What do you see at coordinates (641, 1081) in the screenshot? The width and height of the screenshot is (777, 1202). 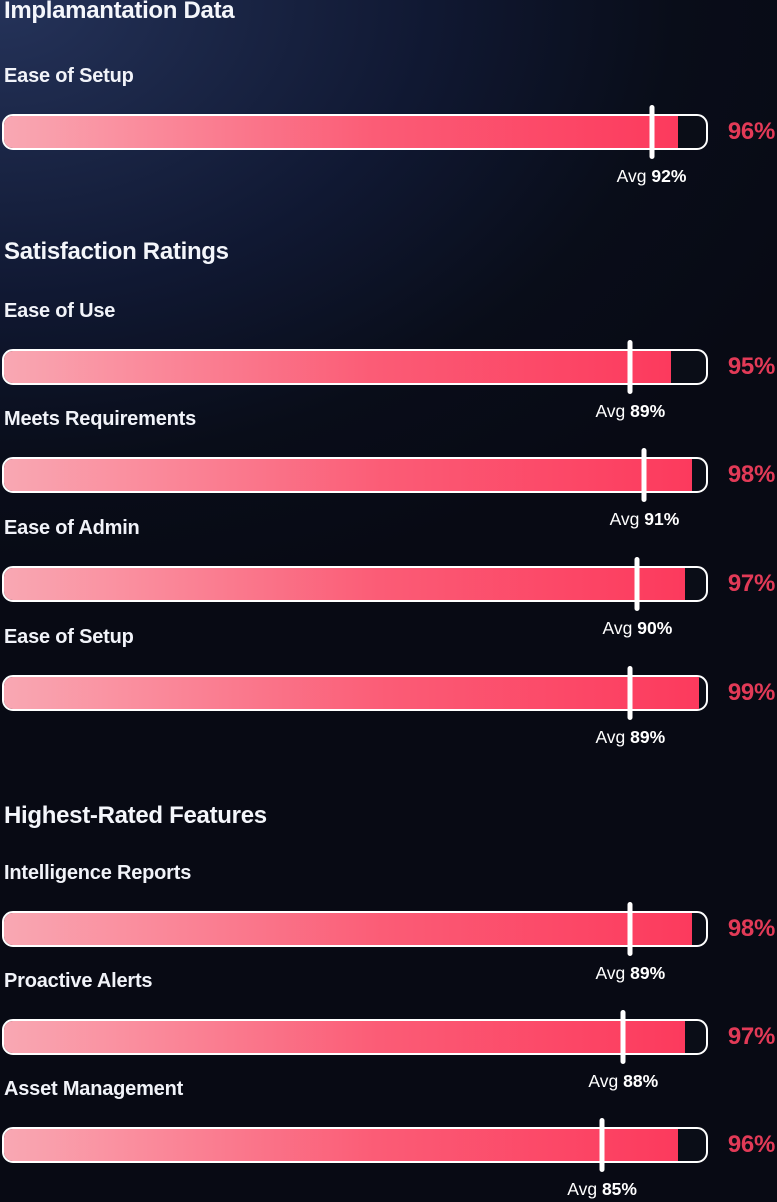 I see `avg-value: 88%` at bounding box center [641, 1081].